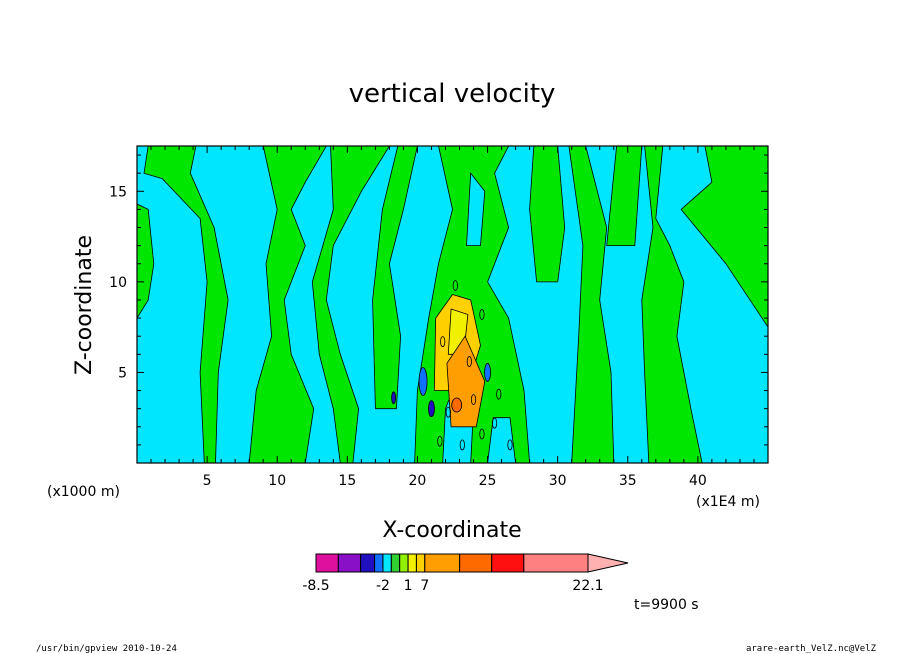 This screenshot has height=654, width=904. I want to click on colorbar-extension, so click(608, 563).